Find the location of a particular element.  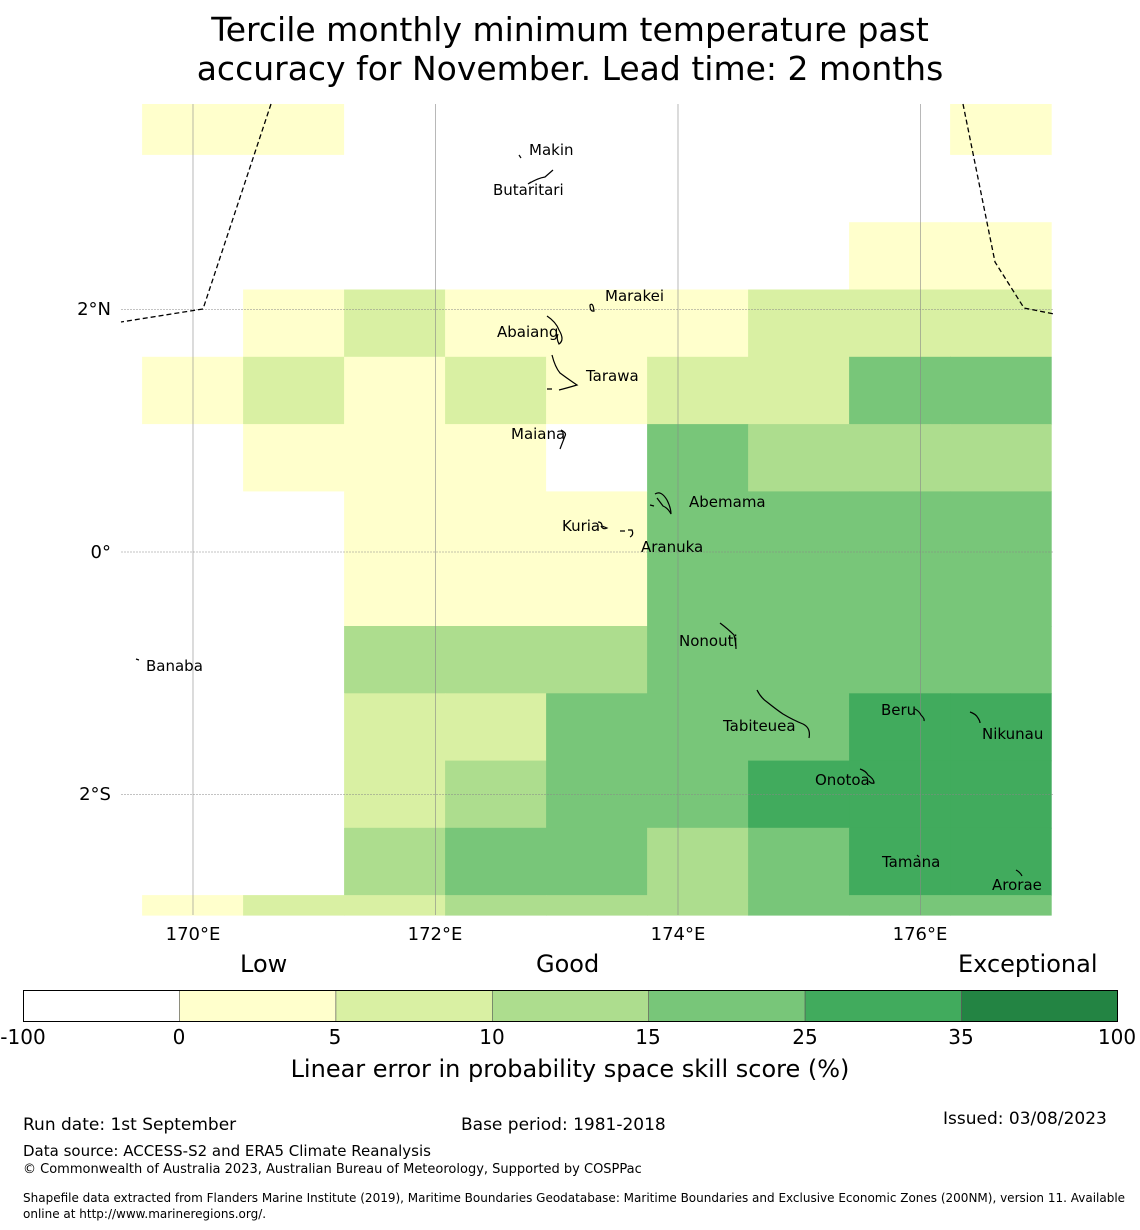

label-marakei: Marakei is located at coordinates (634, 296).